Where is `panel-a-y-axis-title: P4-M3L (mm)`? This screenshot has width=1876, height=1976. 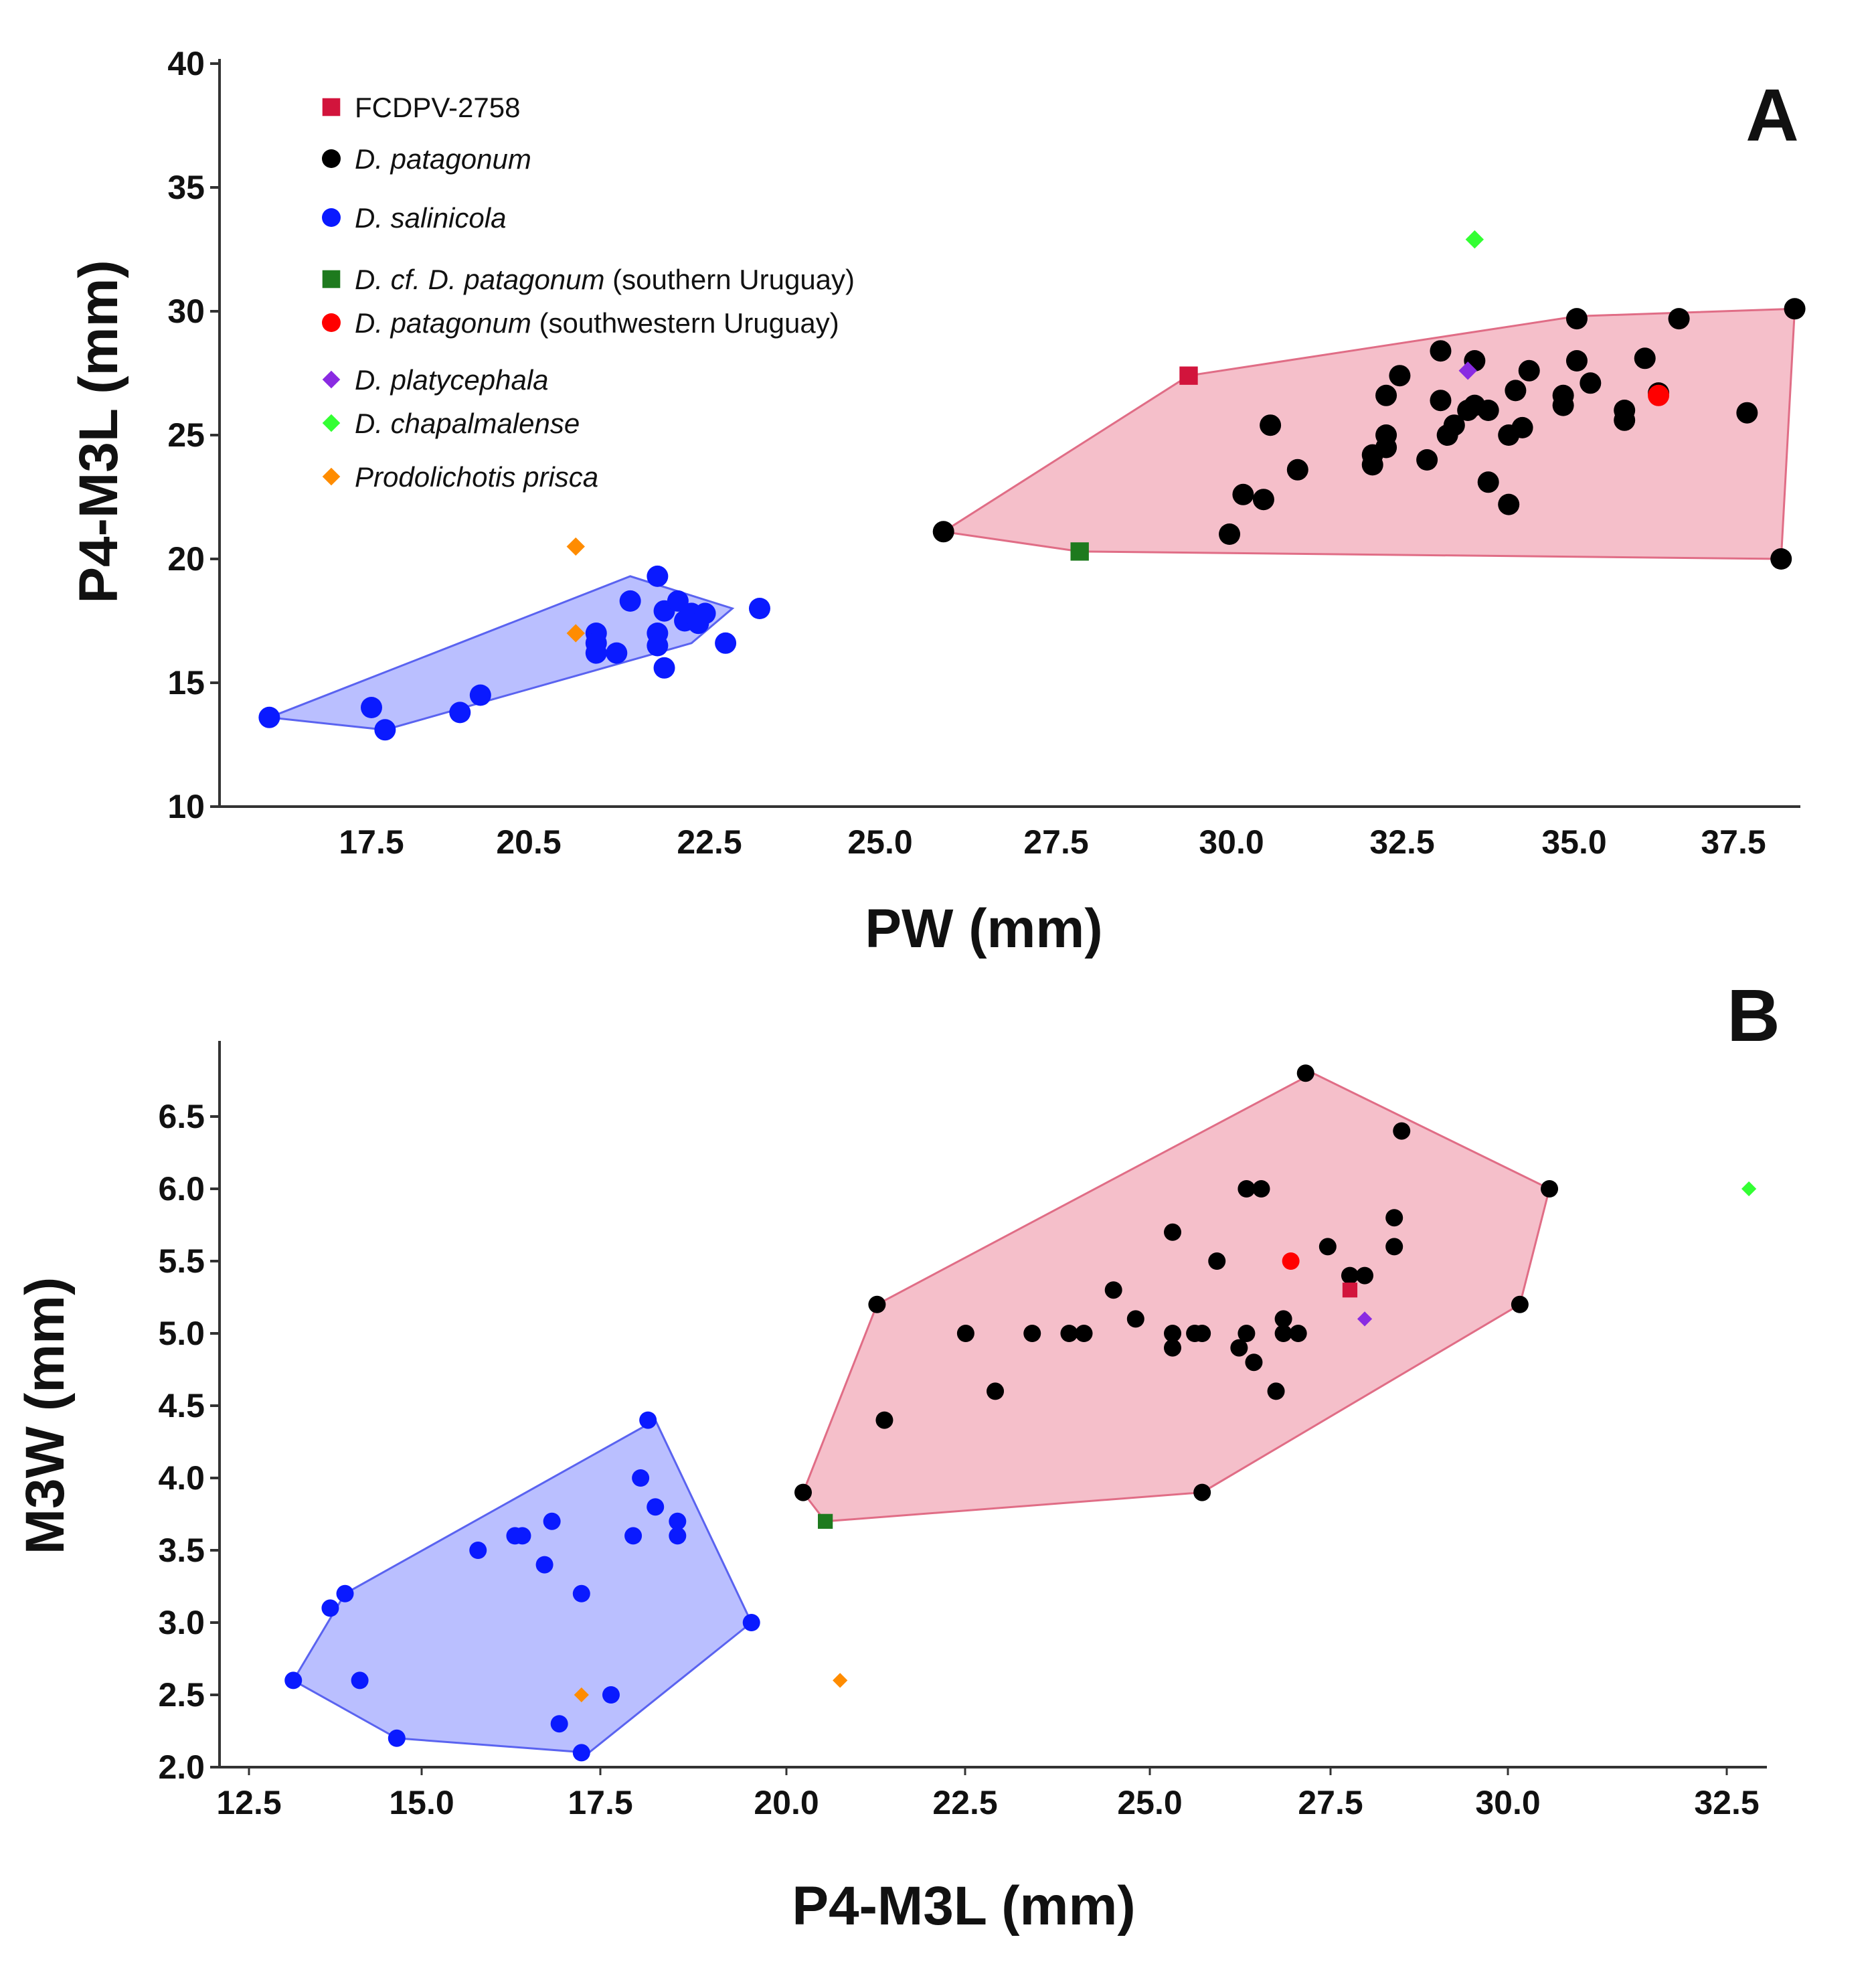
panel-a-y-axis-title: P4-M3L (mm) is located at coordinates (98, 431).